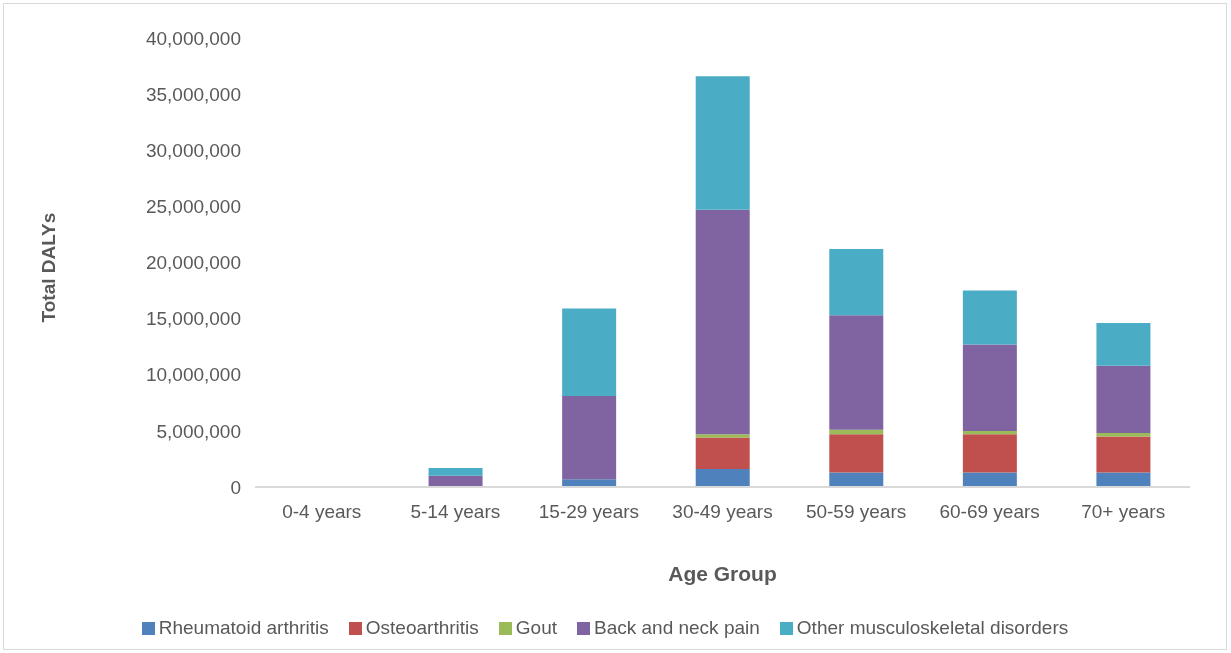 The width and height of the screenshot is (1231, 653). What do you see at coordinates (455, 512) in the screenshot?
I see `x-tick-label: 5-14 years` at bounding box center [455, 512].